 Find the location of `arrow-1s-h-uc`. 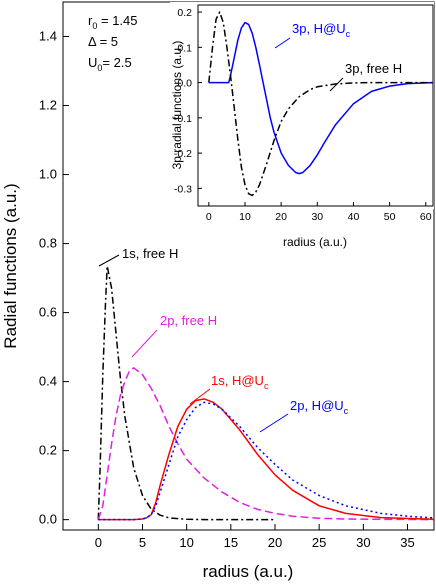

arrow-1s-h-uc is located at coordinates (200, 396).